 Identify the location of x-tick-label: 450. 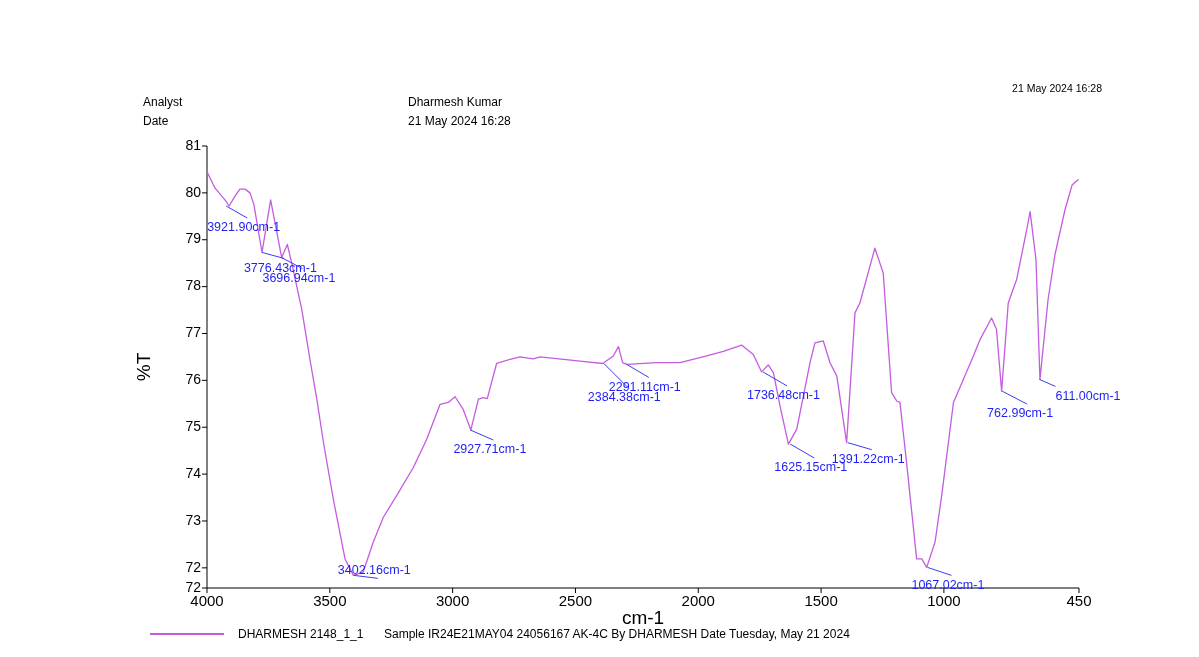
(1079, 600).